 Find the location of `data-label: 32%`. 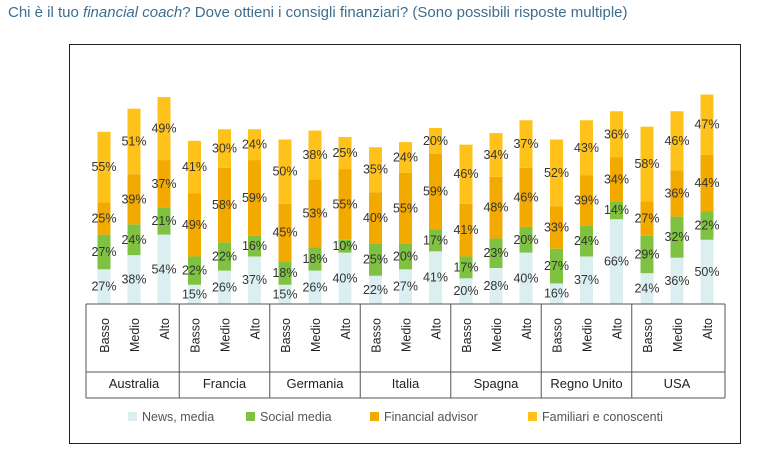

data-label: 32% is located at coordinates (676, 237).